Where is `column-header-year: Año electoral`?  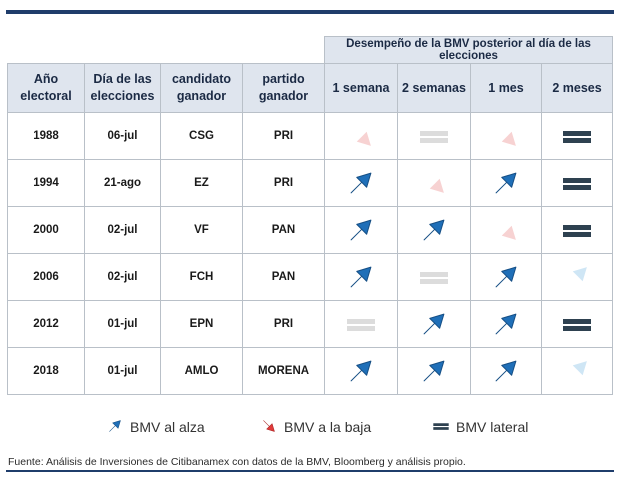 column-header-year: Año electoral is located at coordinates (46, 88).